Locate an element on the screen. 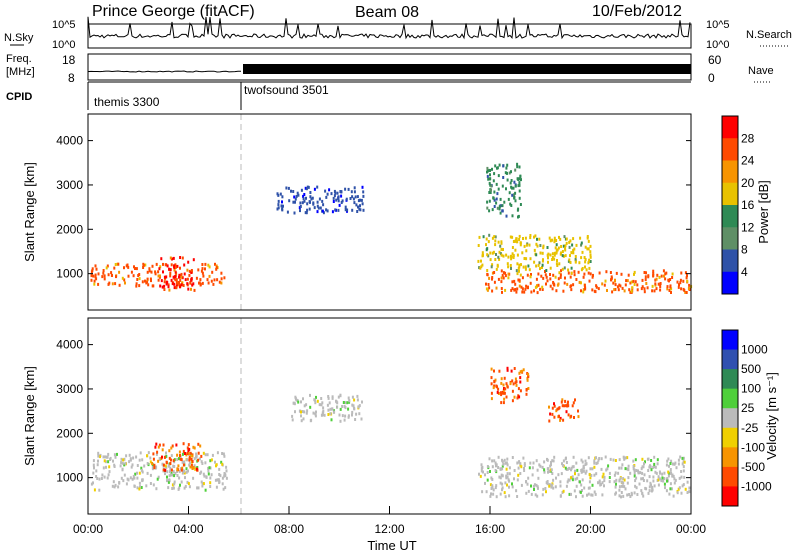 The image size is (800, 554). nsky-top-tick: 10^5 is located at coordinates (64, 25).